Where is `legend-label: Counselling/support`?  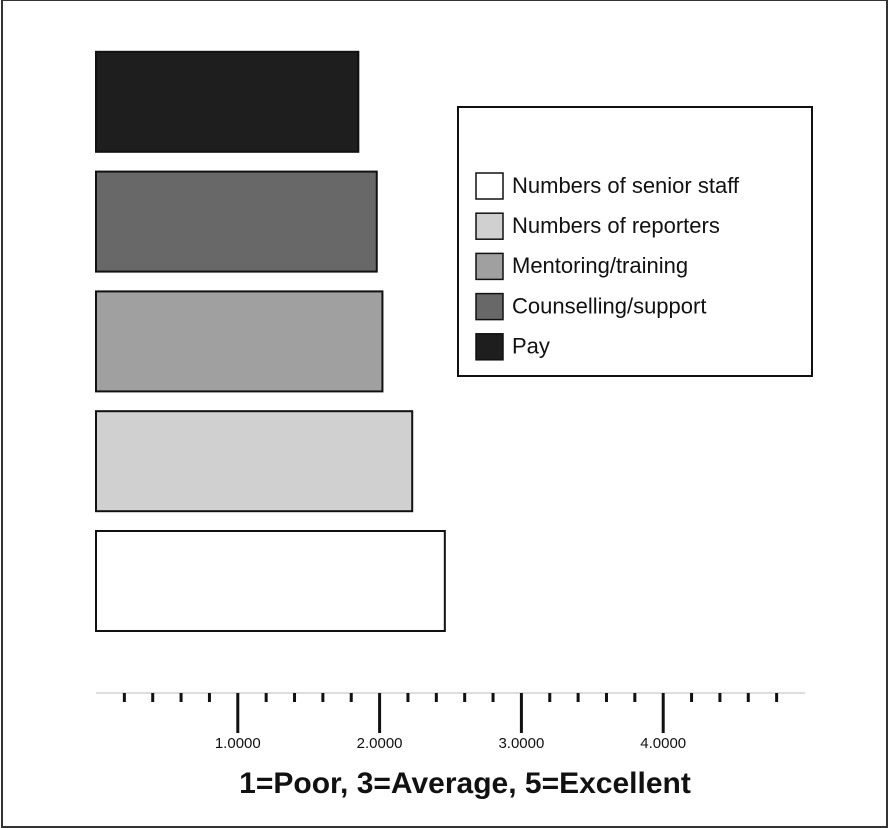 legend-label: Counselling/support is located at coordinates (609, 305).